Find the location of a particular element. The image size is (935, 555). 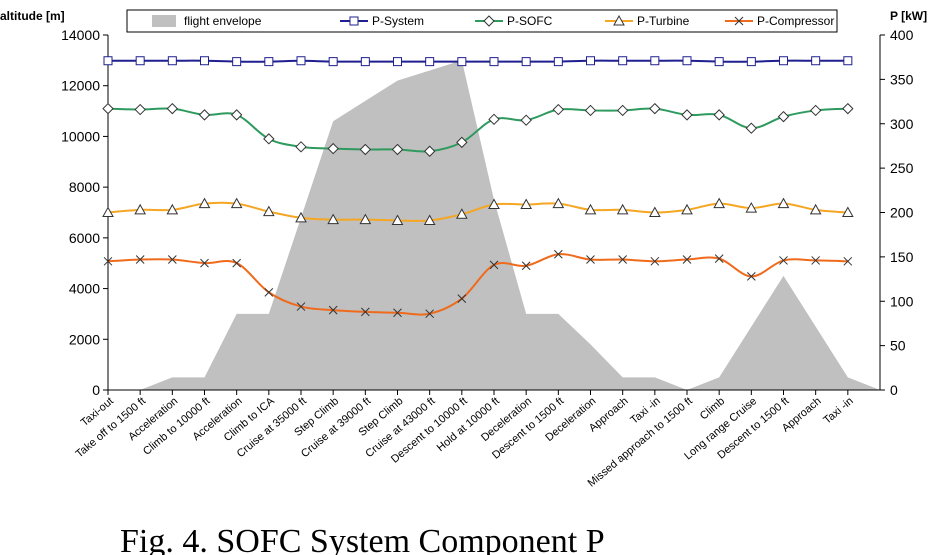

y-tick-label: 8000 is located at coordinates (84, 187).